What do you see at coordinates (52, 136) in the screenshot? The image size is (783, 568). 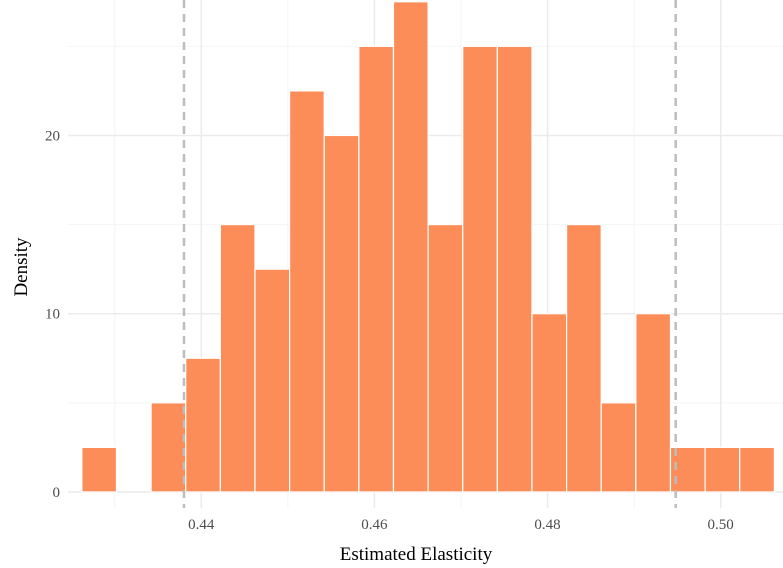 I see `y-tick-label: 20` at bounding box center [52, 136].